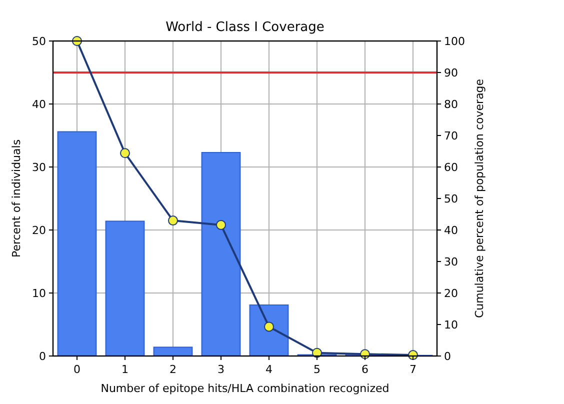 The height and width of the screenshot is (404, 564). Describe the element at coordinates (16, 198) in the screenshot. I see `y-axis-title: Percent of individuals` at that location.